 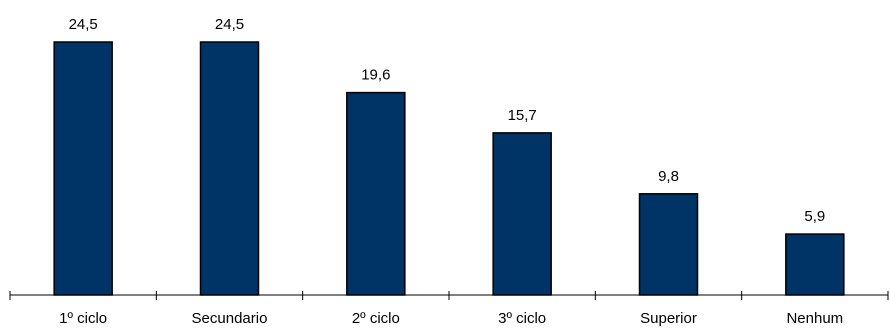 I want to click on value-label-2: 19,6, so click(x=375, y=75).